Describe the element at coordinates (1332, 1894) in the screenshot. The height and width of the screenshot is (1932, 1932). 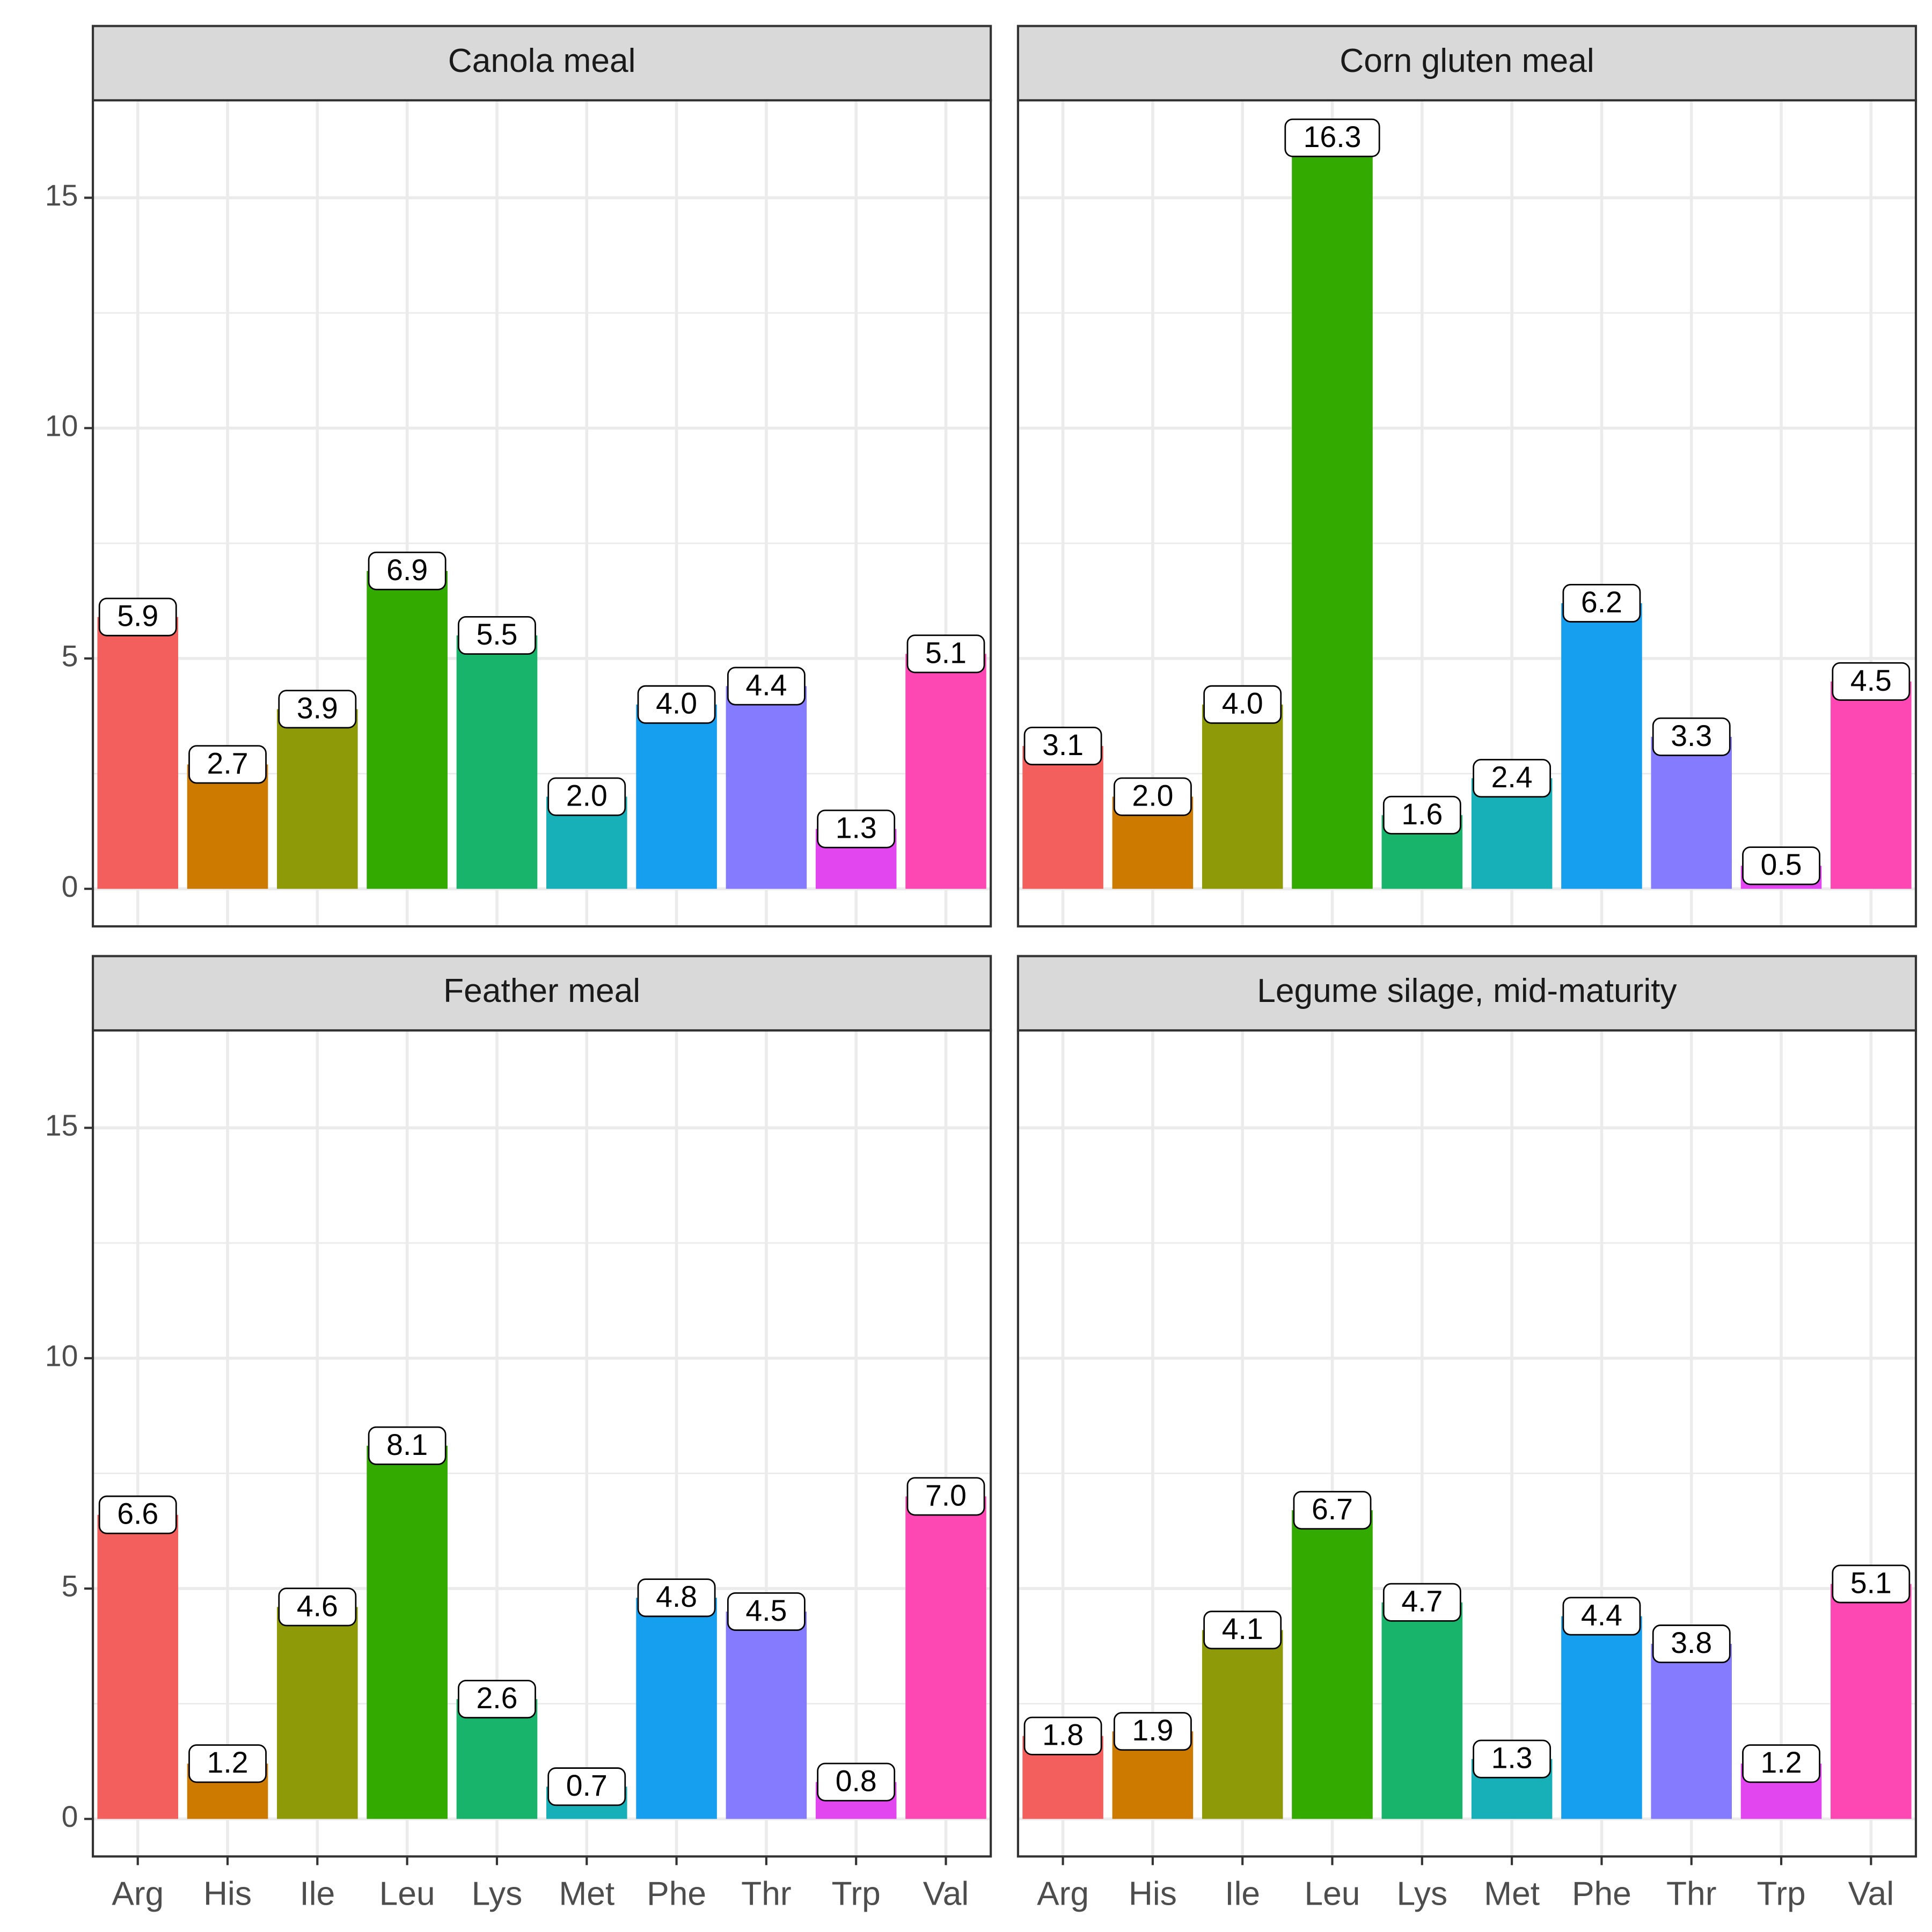
I see `x-tick-label: Leu` at that location.